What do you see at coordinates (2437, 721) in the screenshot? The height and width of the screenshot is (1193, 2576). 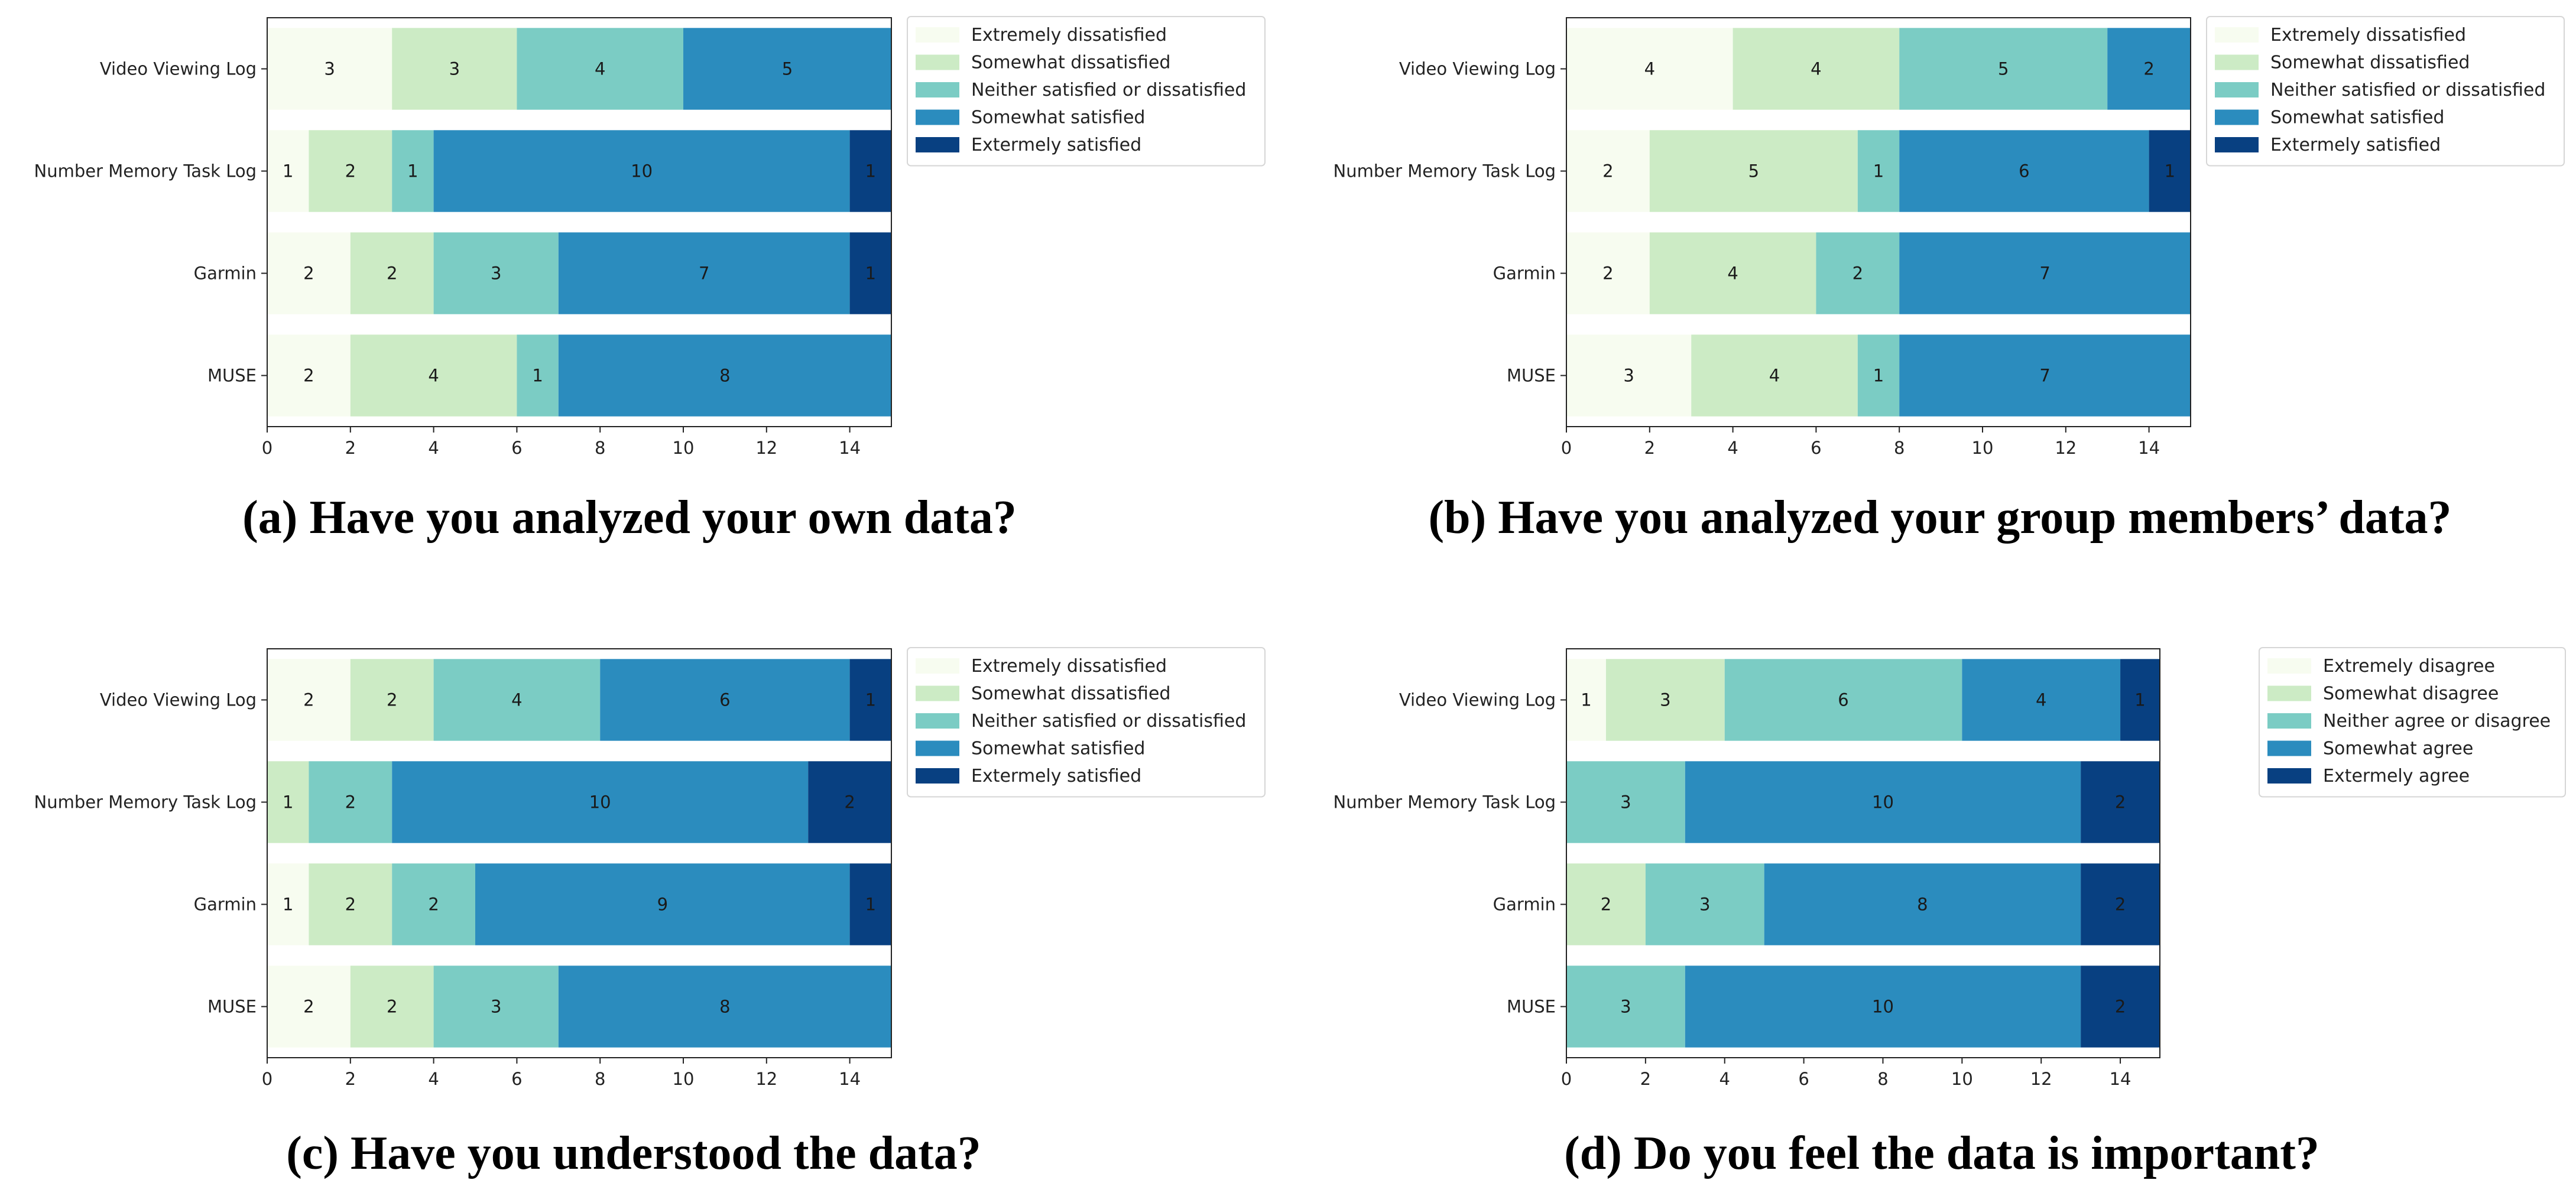 I see `legend-entry: Neither agree or disagree` at bounding box center [2437, 721].